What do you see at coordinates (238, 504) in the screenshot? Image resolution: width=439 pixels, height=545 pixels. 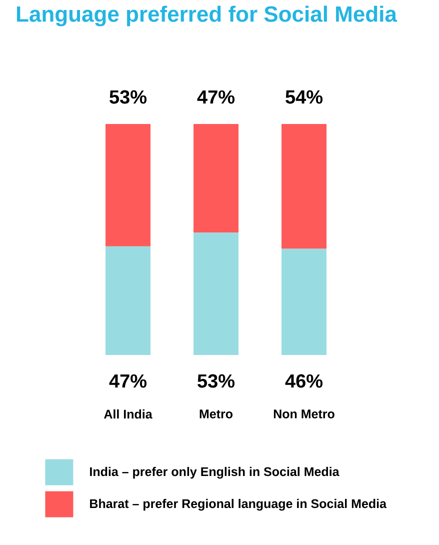 I see `legend-label: Bharat – prefer Regional language in Social Media` at bounding box center [238, 504].